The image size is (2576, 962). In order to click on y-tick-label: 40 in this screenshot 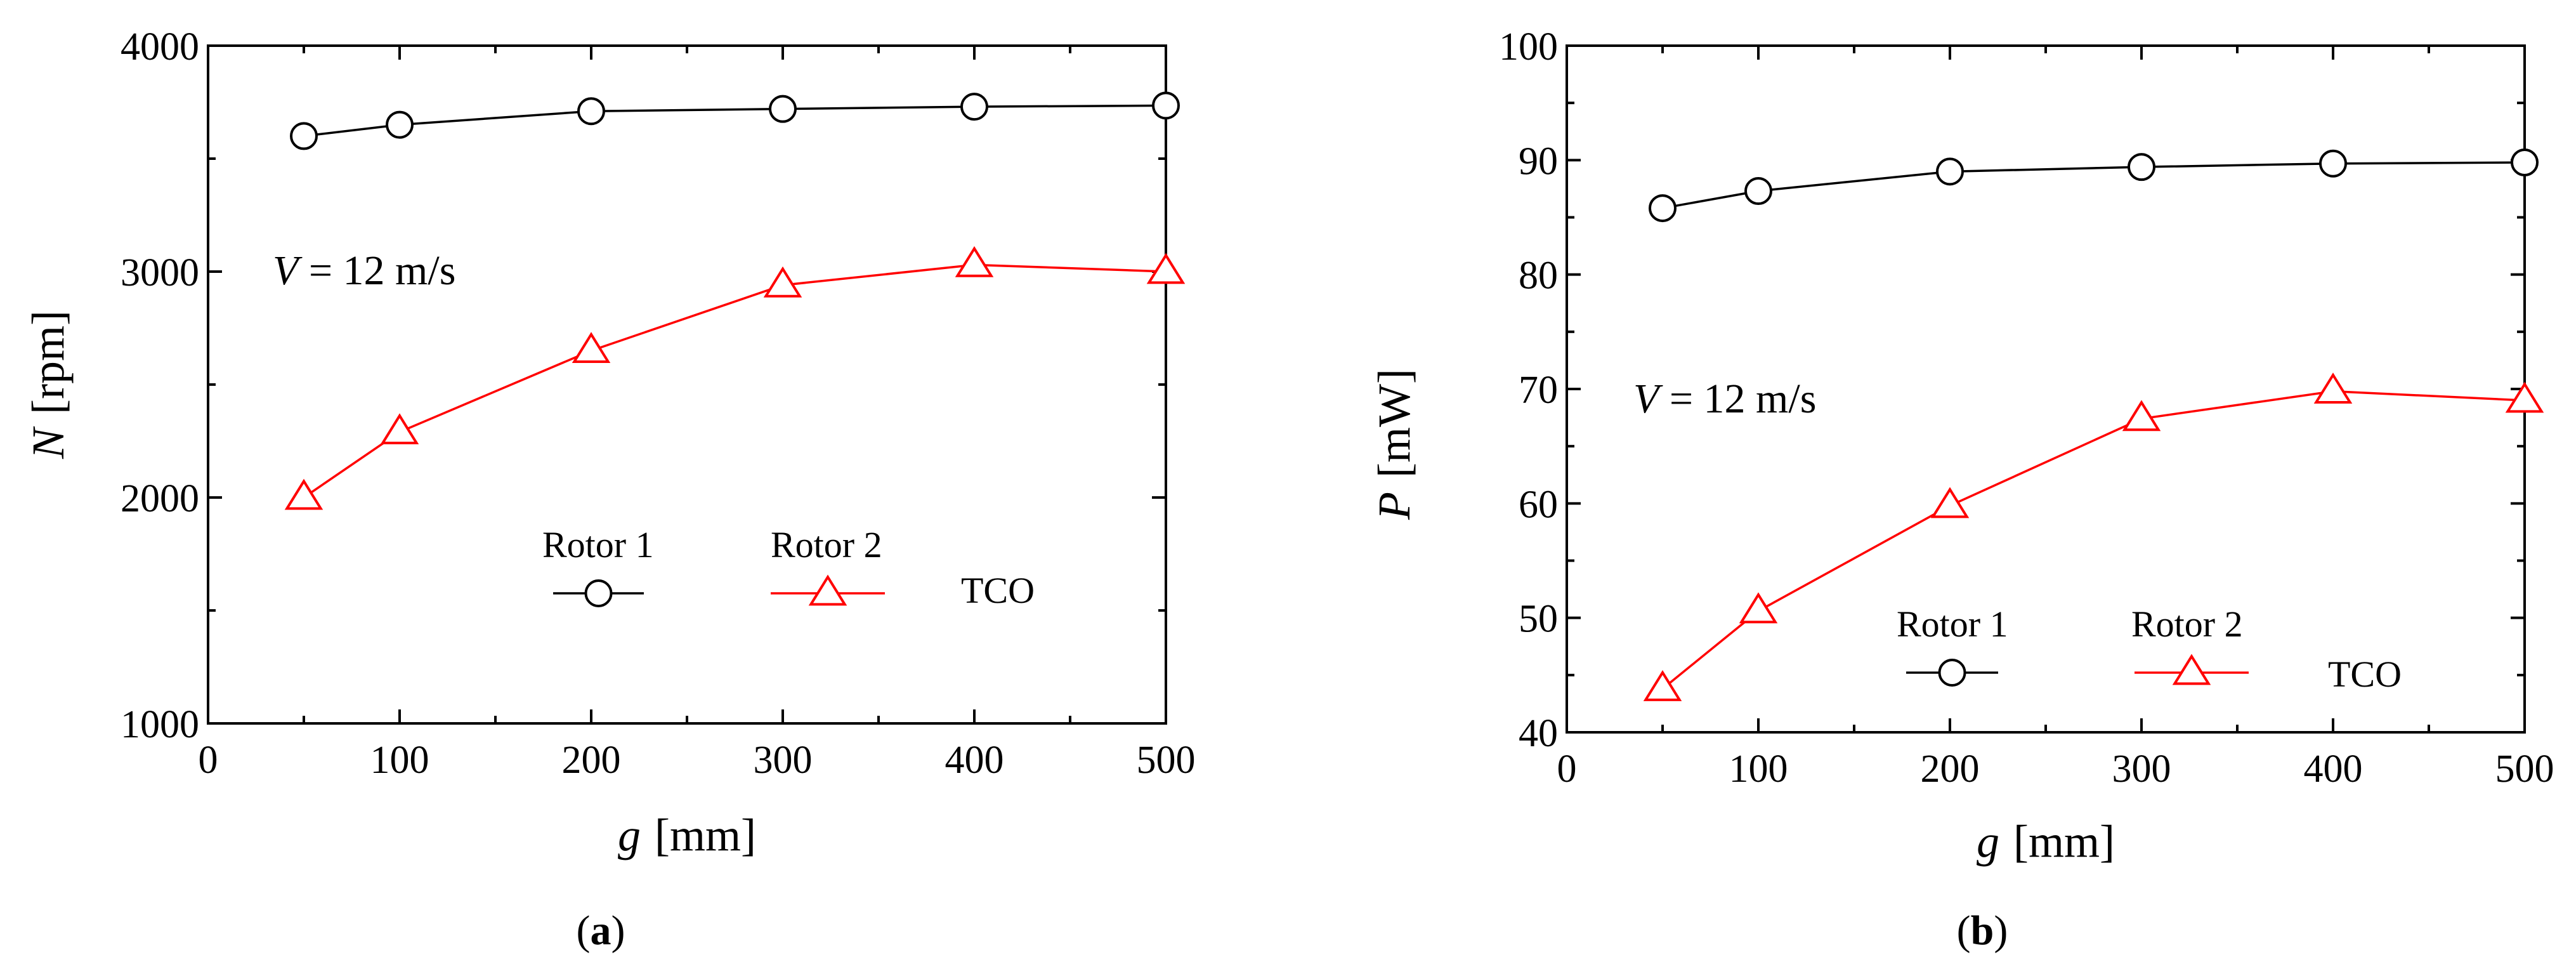, I will do `click(1538, 733)`.